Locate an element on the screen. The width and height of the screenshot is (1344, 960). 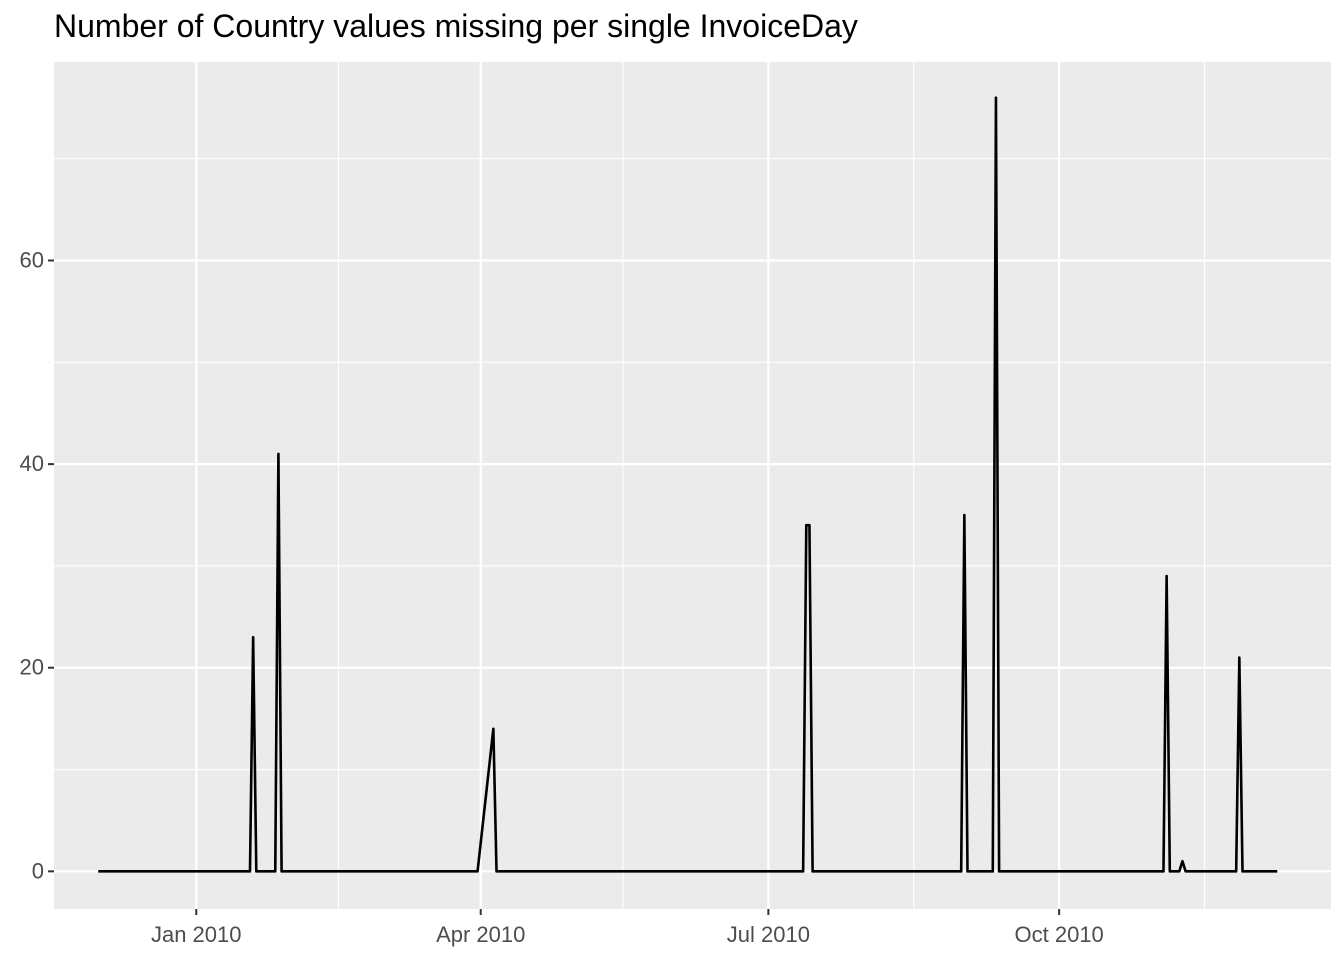
x-tick-label: Apr 2010 is located at coordinates (480, 934).